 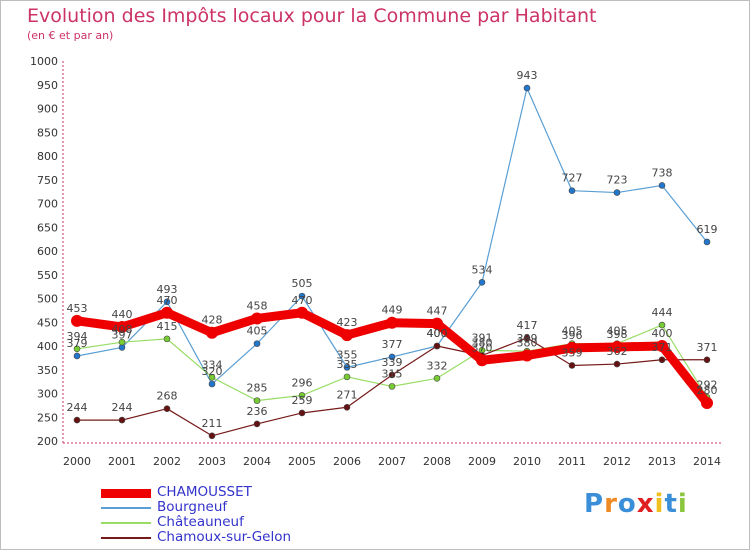 I want to click on data-label: 359, so click(x=572, y=352).